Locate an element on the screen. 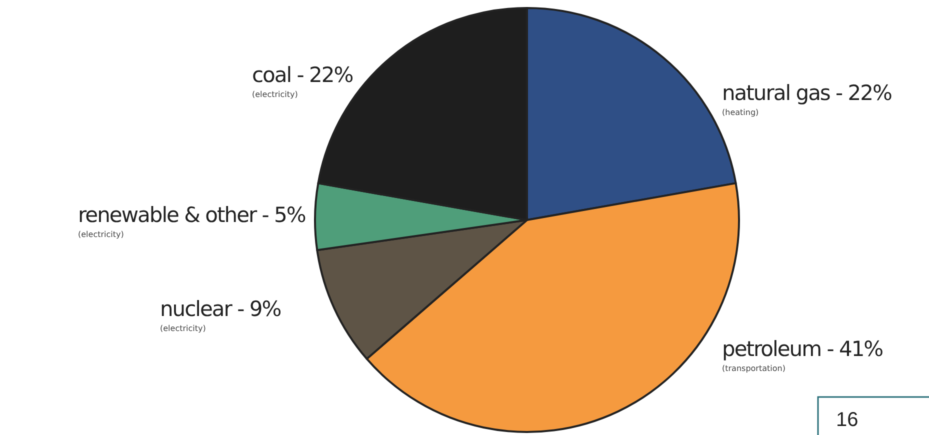 The width and height of the screenshot is (929, 435). slice-label: natural gas - 22% is located at coordinates (807, 93).